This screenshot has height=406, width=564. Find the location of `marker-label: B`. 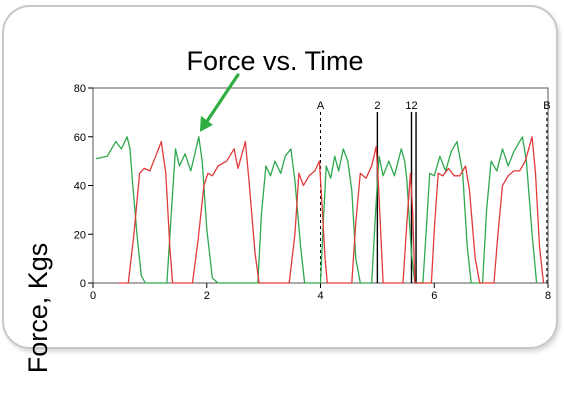

marker-label: B is located at coordinates (546, 106).